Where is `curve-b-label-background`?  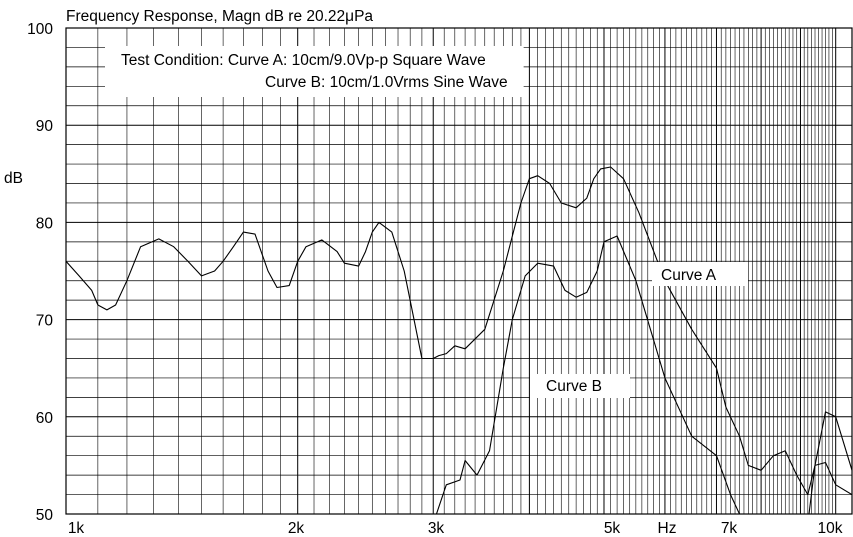
curve-b-label-background is located at coordinates (580, 386).